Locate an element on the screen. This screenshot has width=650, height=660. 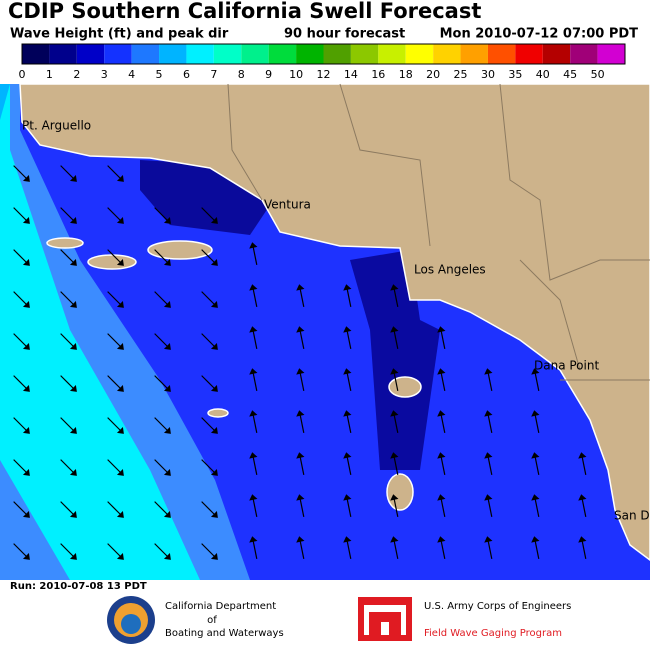
colorbar-label: 20 is located at coordinates (433, 74).